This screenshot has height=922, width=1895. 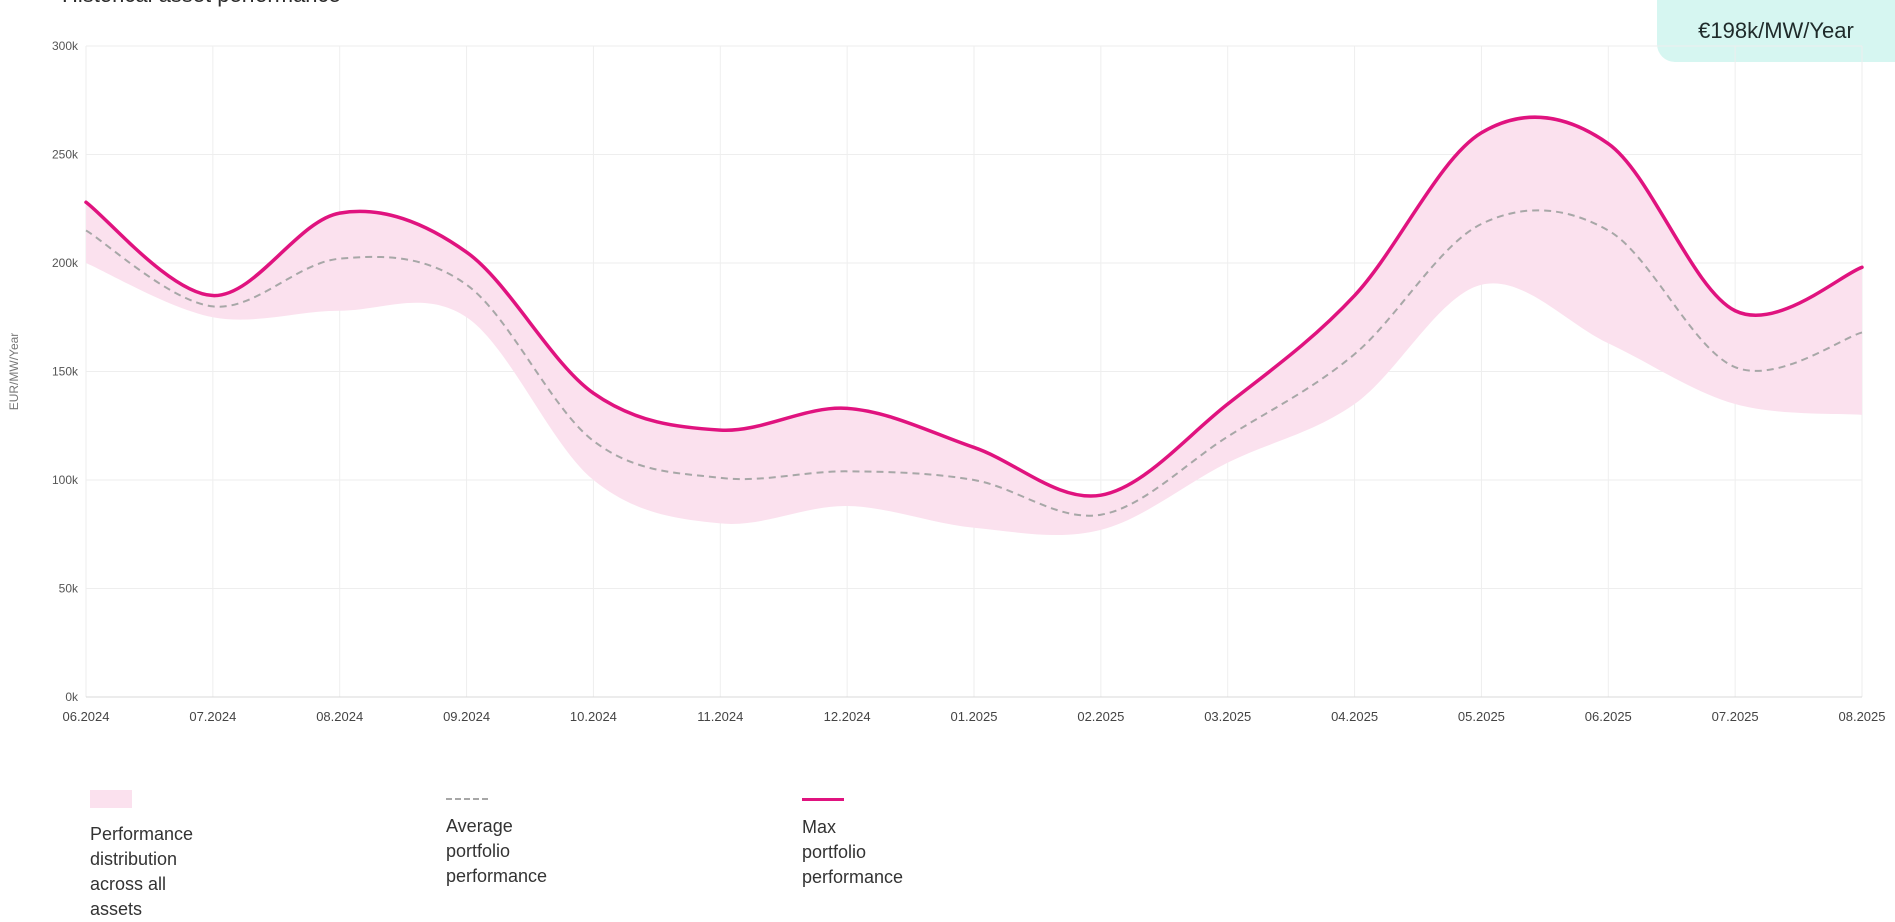 What do you see at coordinates (142, 846) in the screenshot?
I see `legend-band-line1: Performance distribution` at bounding box center [142, 846].